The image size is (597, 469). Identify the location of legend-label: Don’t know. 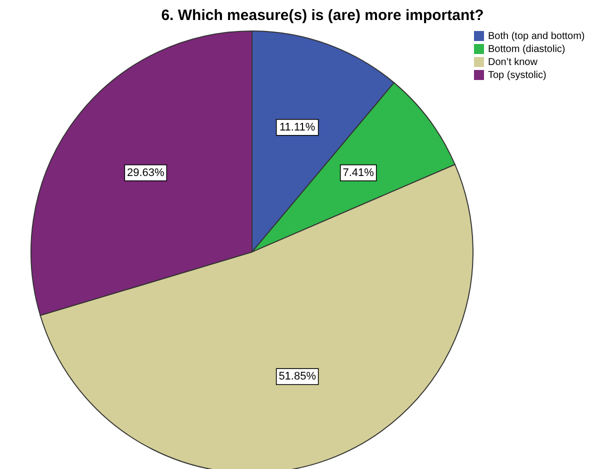
(513, 62).